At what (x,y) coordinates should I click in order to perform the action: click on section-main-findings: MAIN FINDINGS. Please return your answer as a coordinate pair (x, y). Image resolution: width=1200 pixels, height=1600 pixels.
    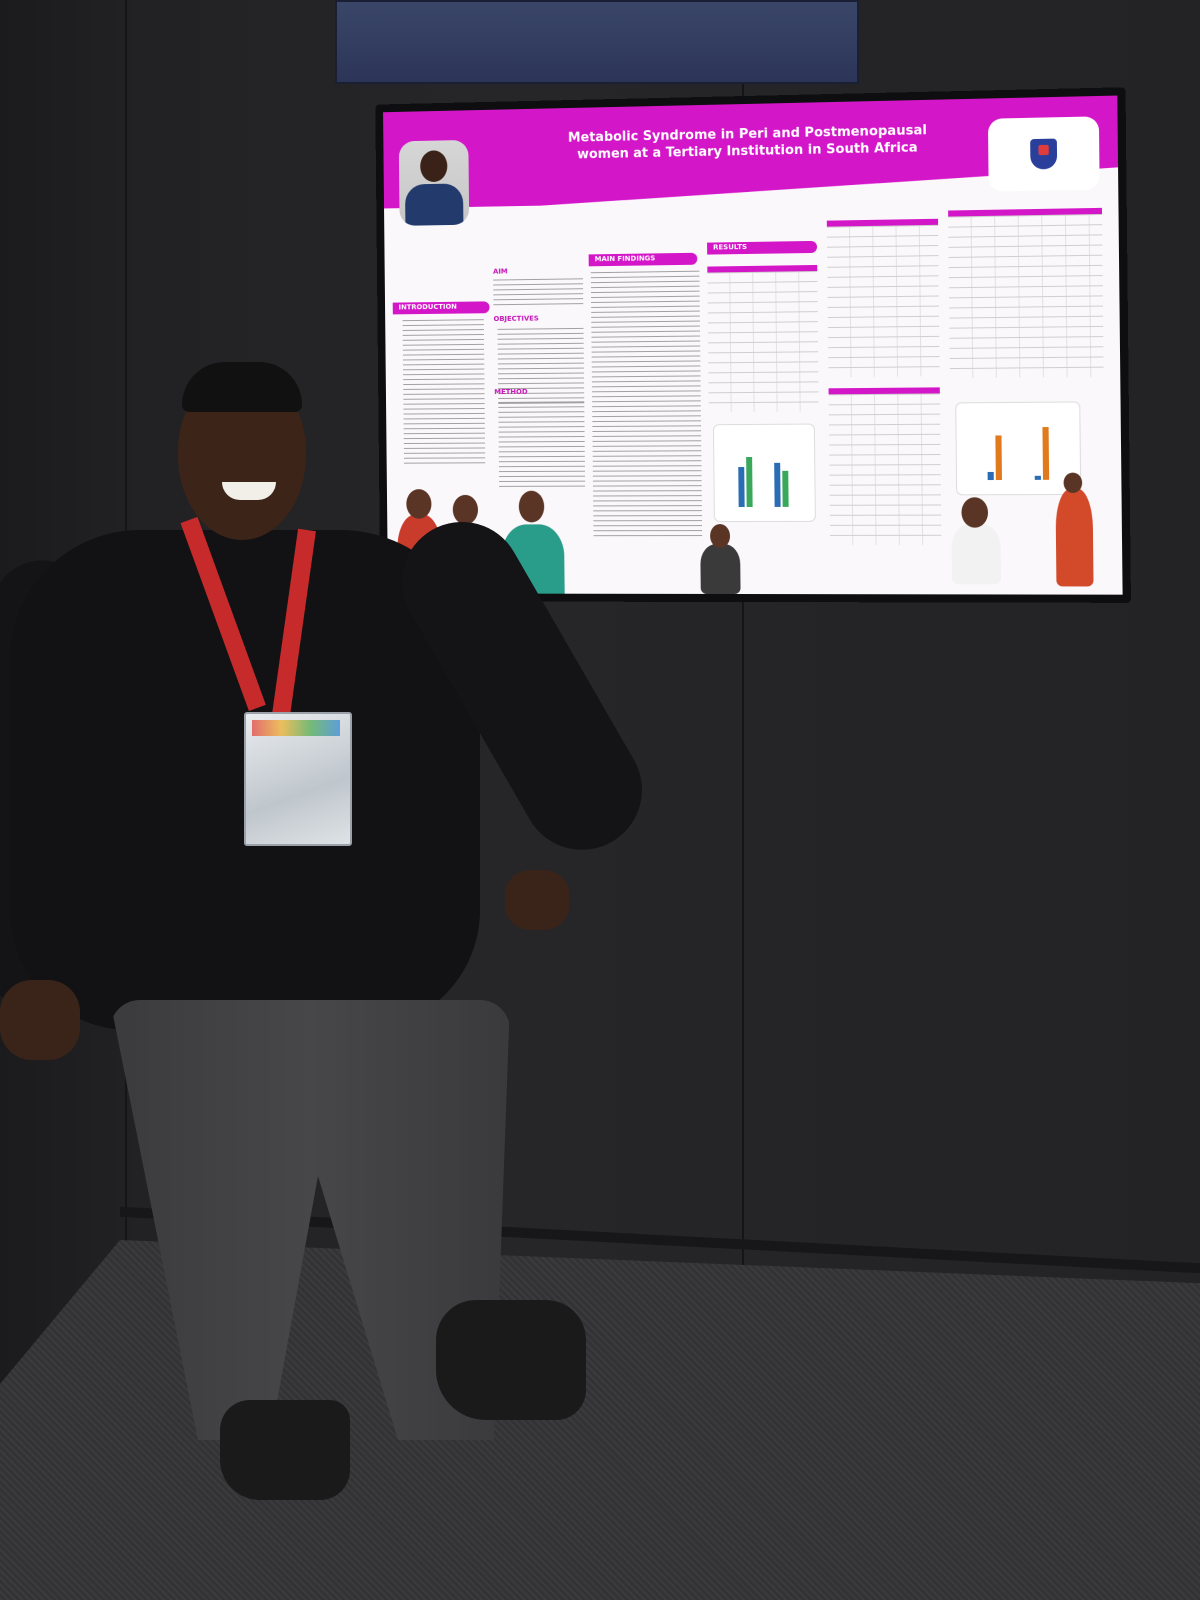
    Looking at the image, I should click on (643, 260).